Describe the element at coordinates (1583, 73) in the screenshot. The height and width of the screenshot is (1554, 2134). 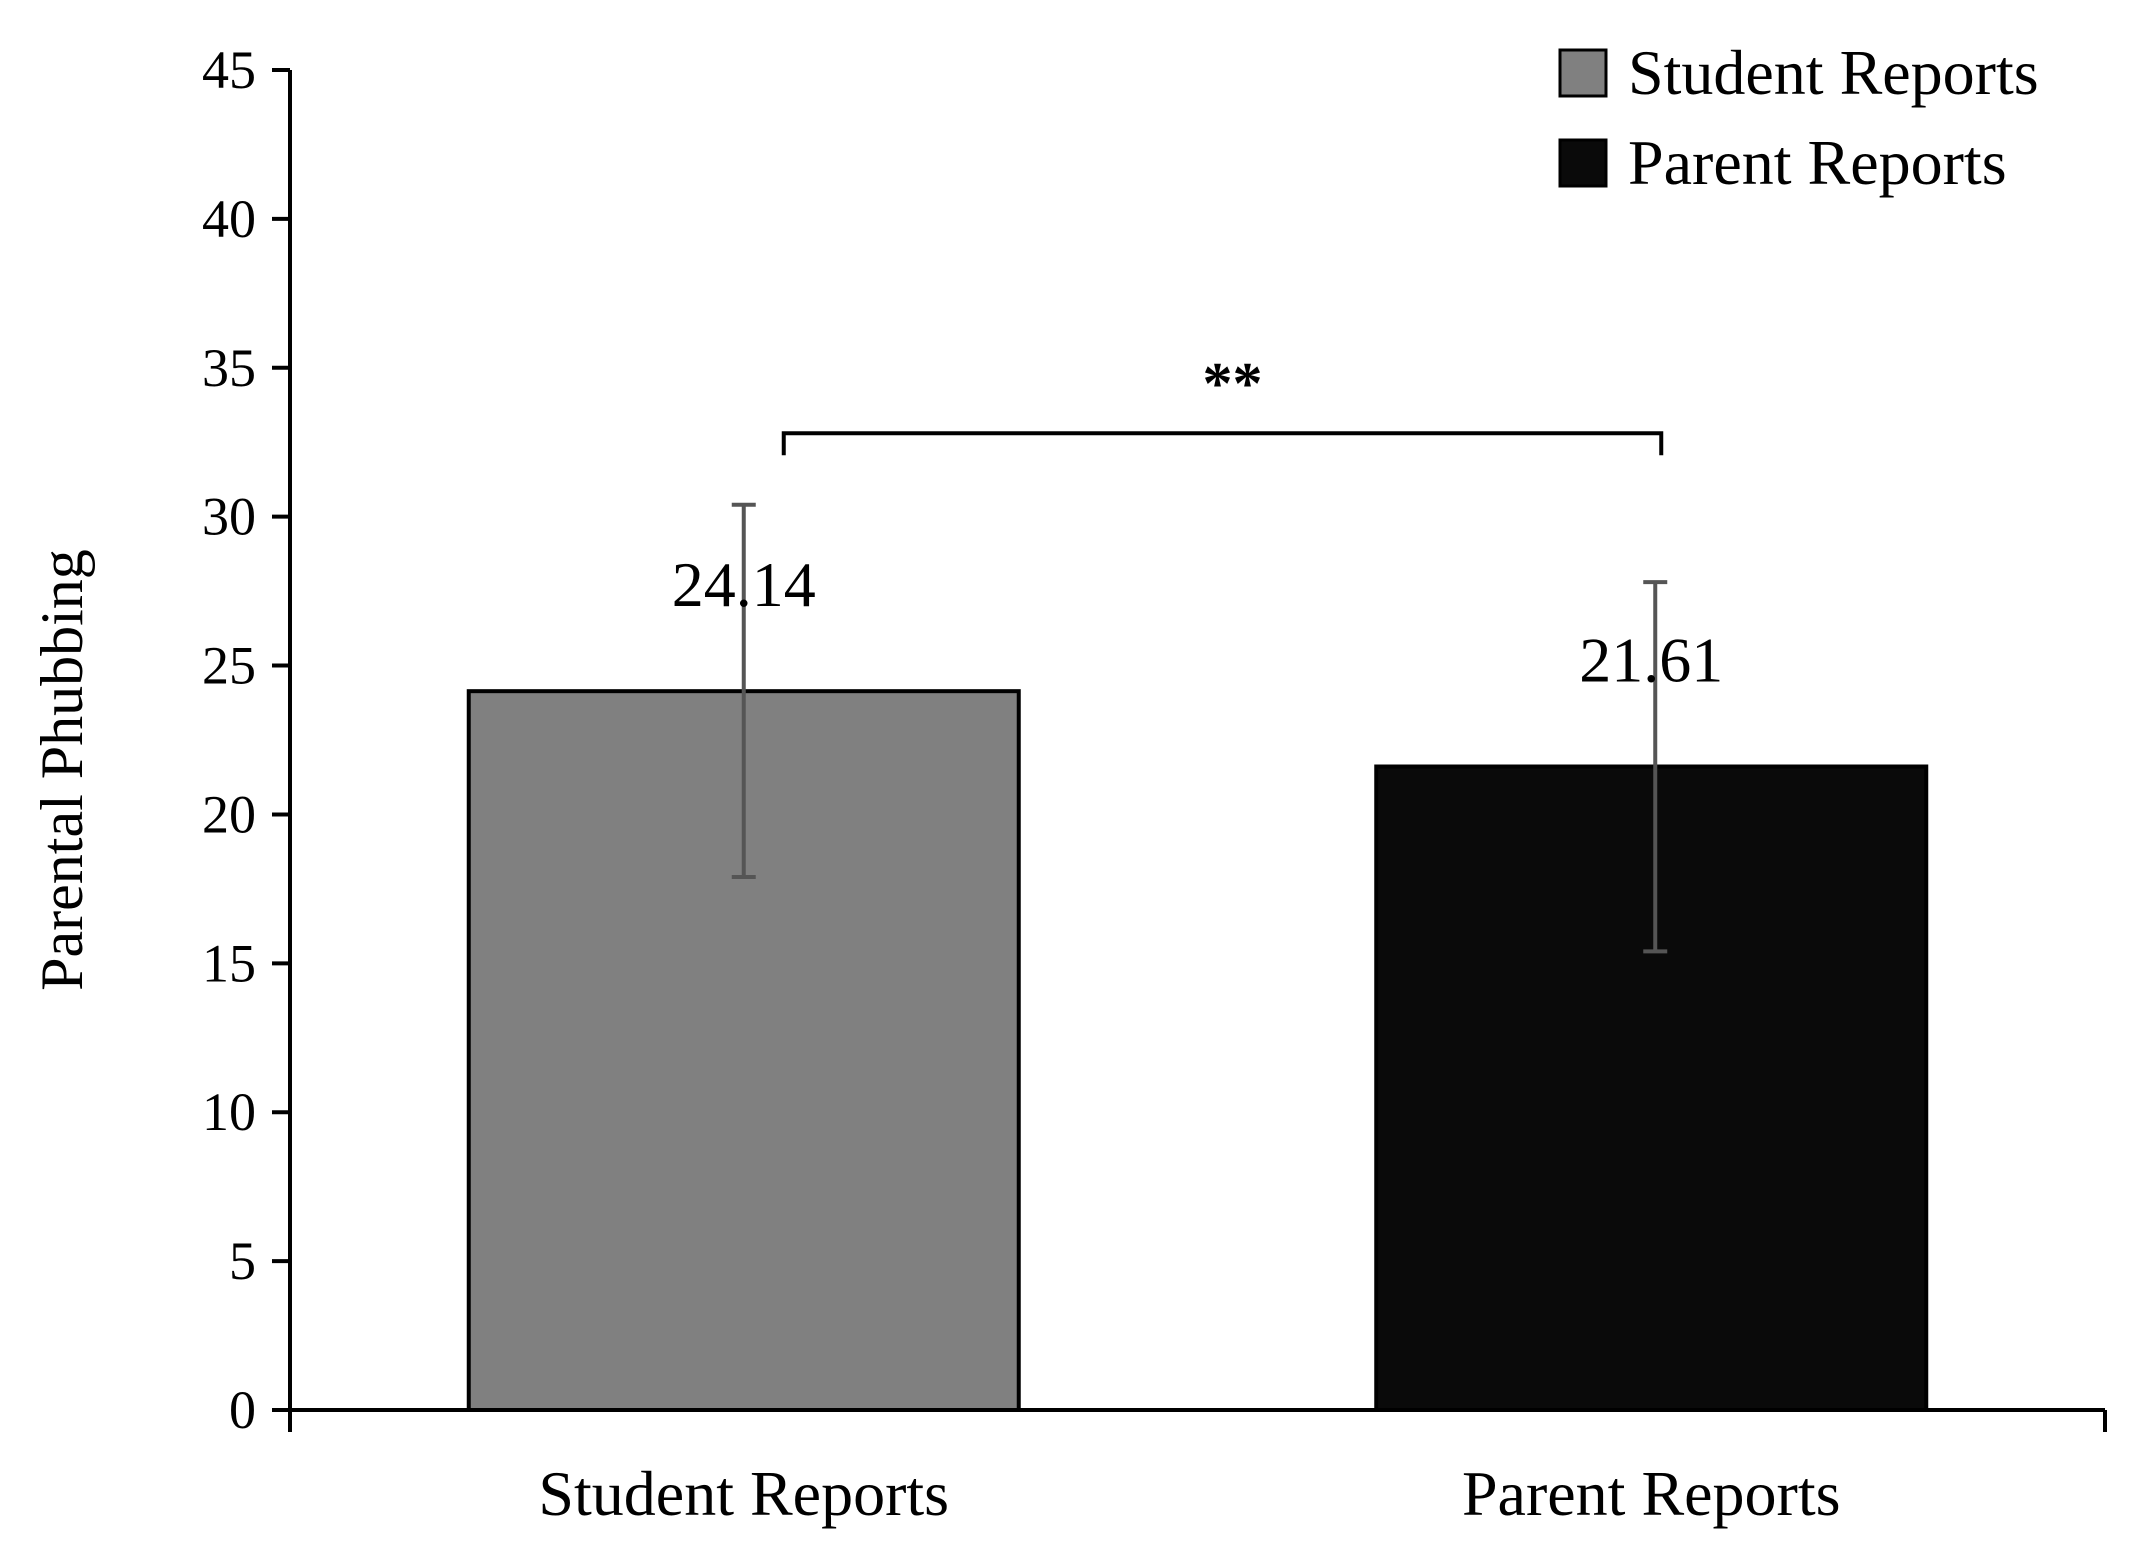
I see `legend-swatch-student-reports` at that location.